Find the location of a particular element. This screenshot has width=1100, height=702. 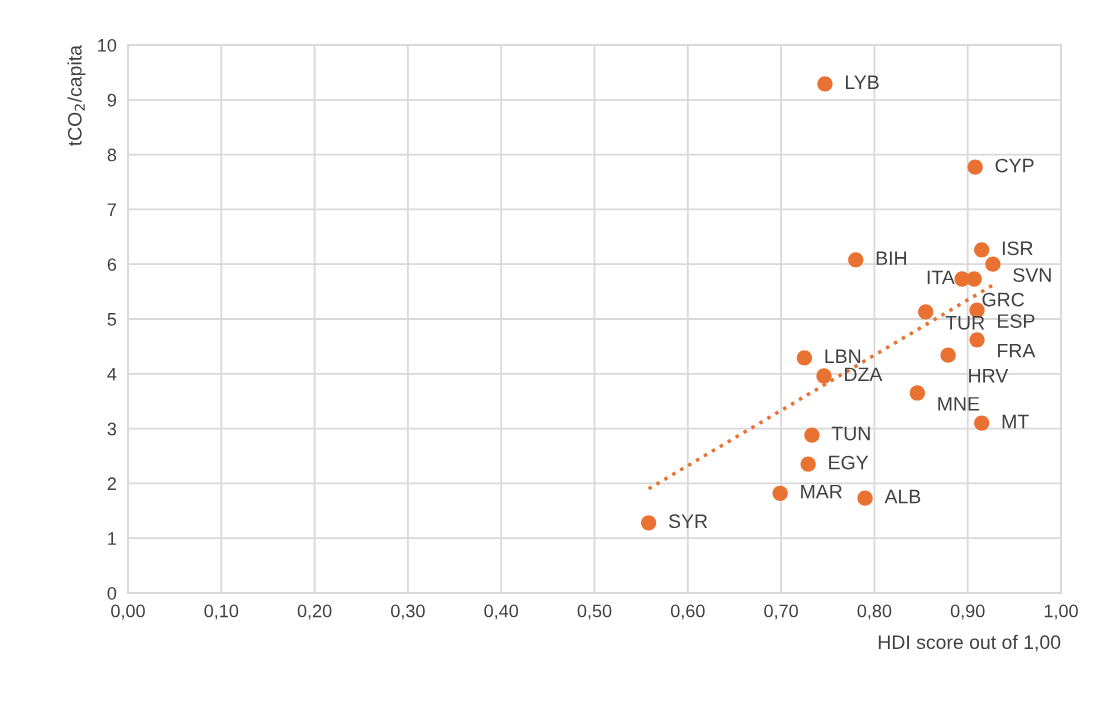

data-label: BIH is located at coordinates (891, 258).